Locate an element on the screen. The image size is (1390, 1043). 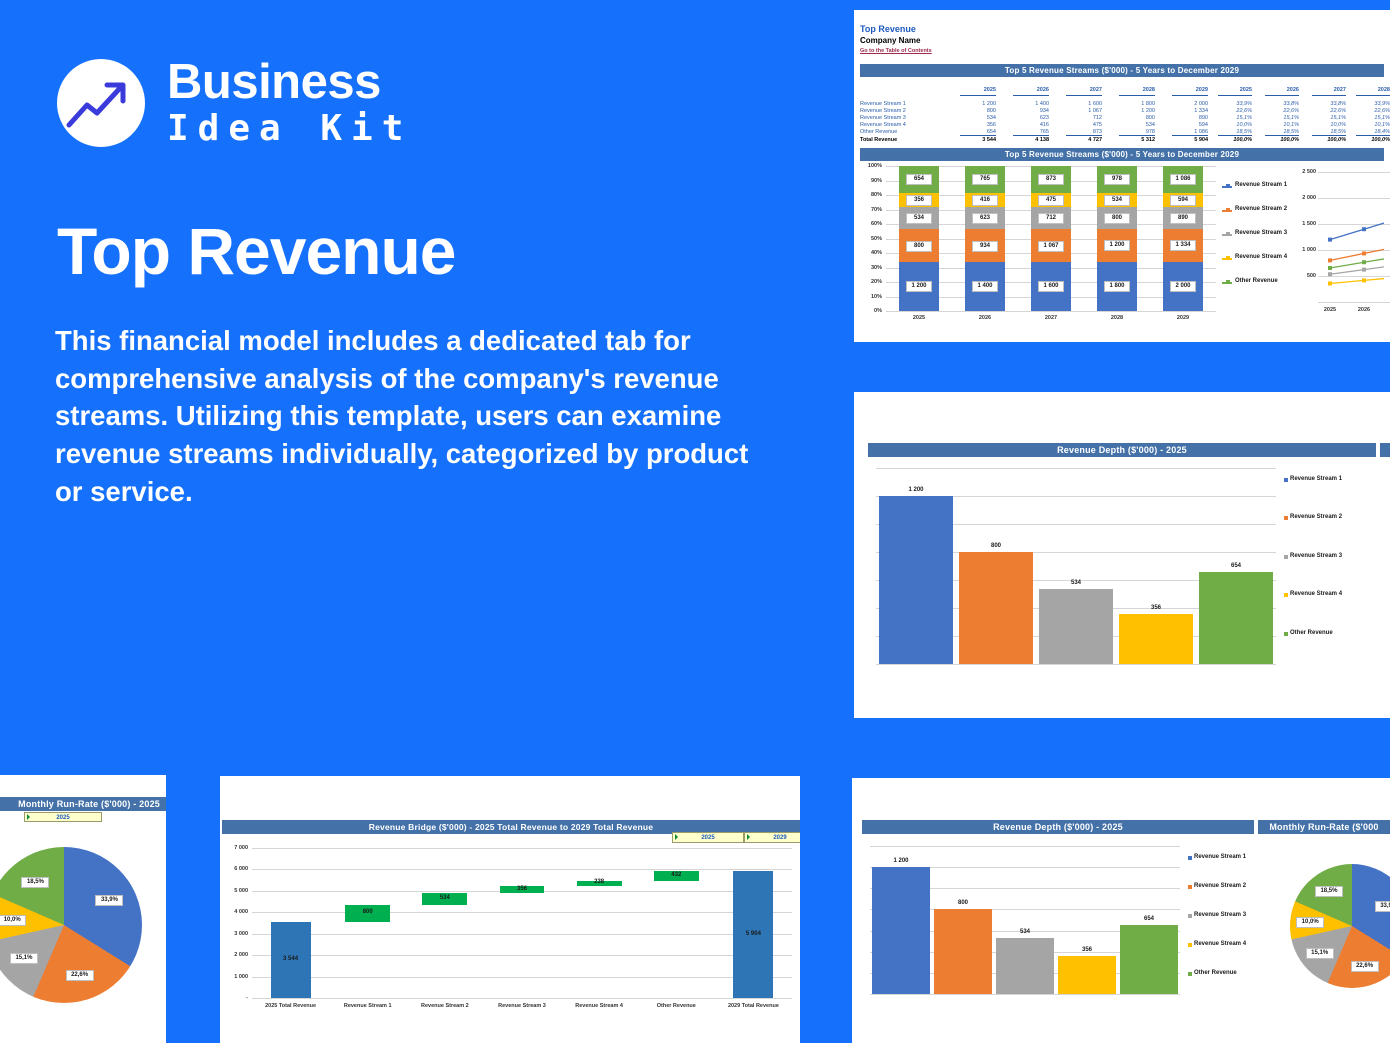
table-cell: 1 600 is located at coordinates (1095, 104).